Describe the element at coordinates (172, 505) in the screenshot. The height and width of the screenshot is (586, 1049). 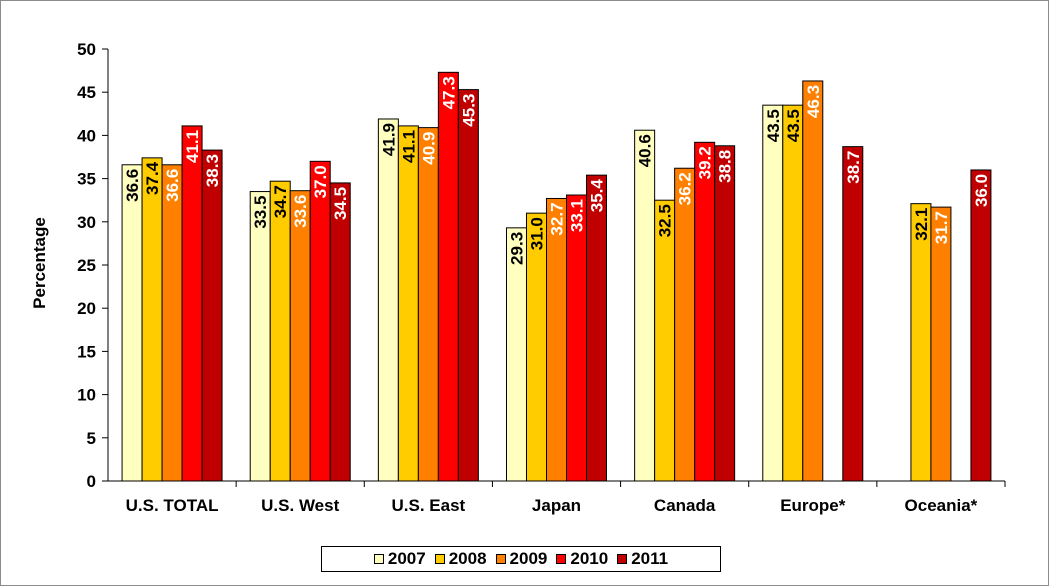
I see `x-category-label: U.S. TOTAL` at that location.